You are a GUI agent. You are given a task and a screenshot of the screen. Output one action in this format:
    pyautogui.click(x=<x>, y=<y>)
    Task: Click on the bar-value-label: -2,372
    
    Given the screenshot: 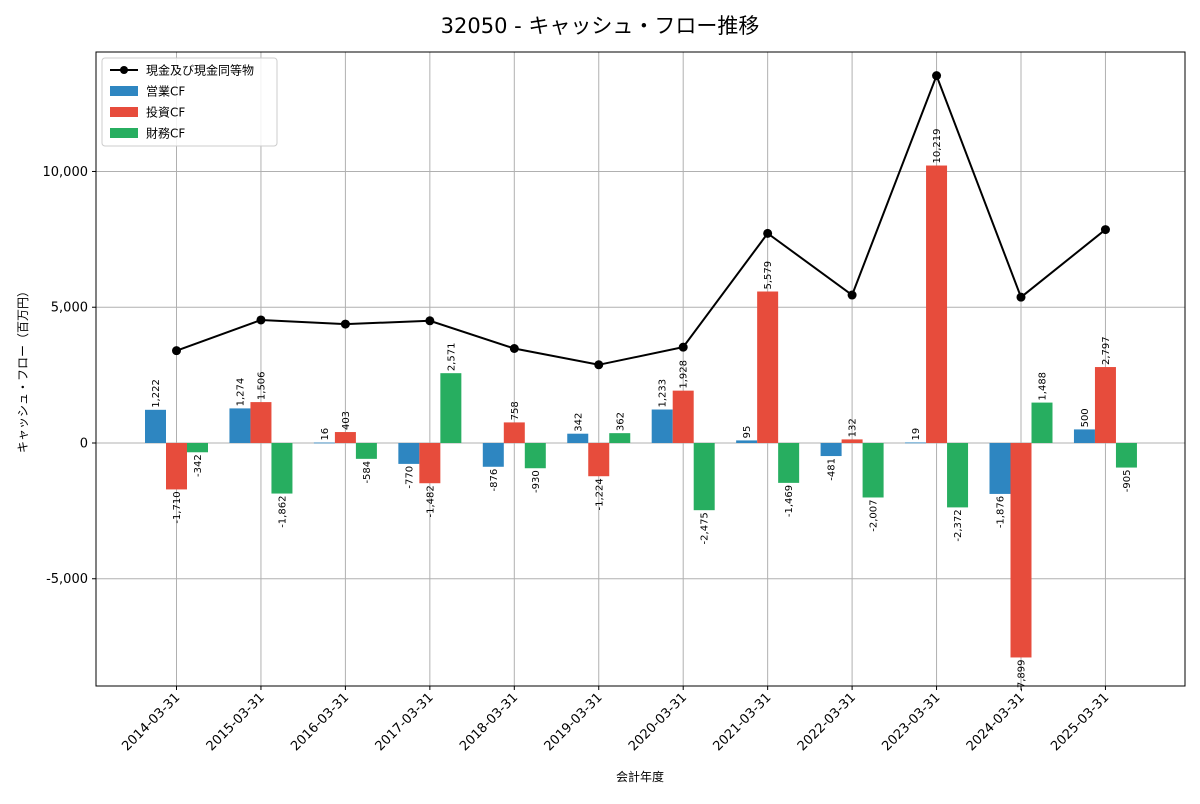 What is the action you would take?
    pyautogui.click(x=958, y=525)
    